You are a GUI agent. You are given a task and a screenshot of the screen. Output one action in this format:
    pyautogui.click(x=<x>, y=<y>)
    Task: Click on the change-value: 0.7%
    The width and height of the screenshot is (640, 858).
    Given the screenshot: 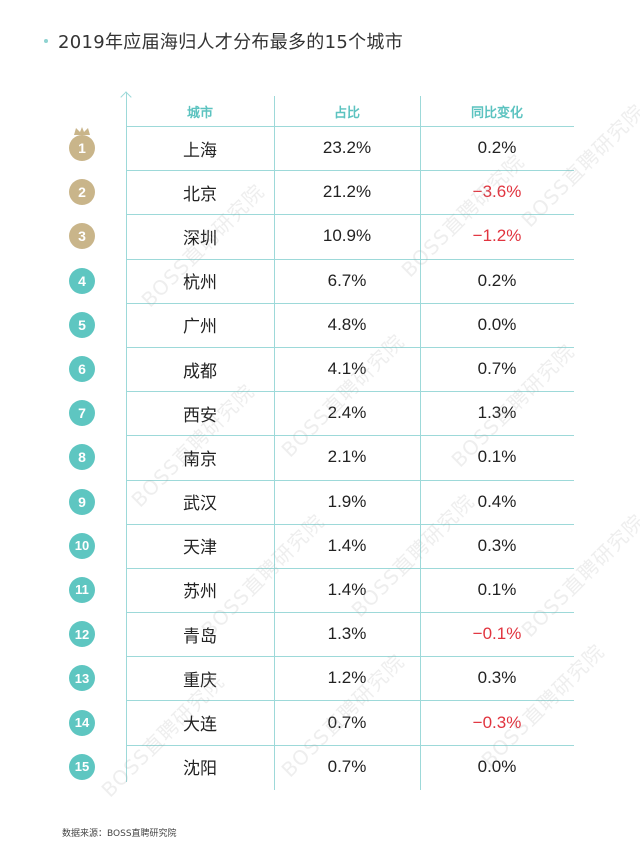 What is the action you would take?
    pyautogui.click(x=497, y=369)
    